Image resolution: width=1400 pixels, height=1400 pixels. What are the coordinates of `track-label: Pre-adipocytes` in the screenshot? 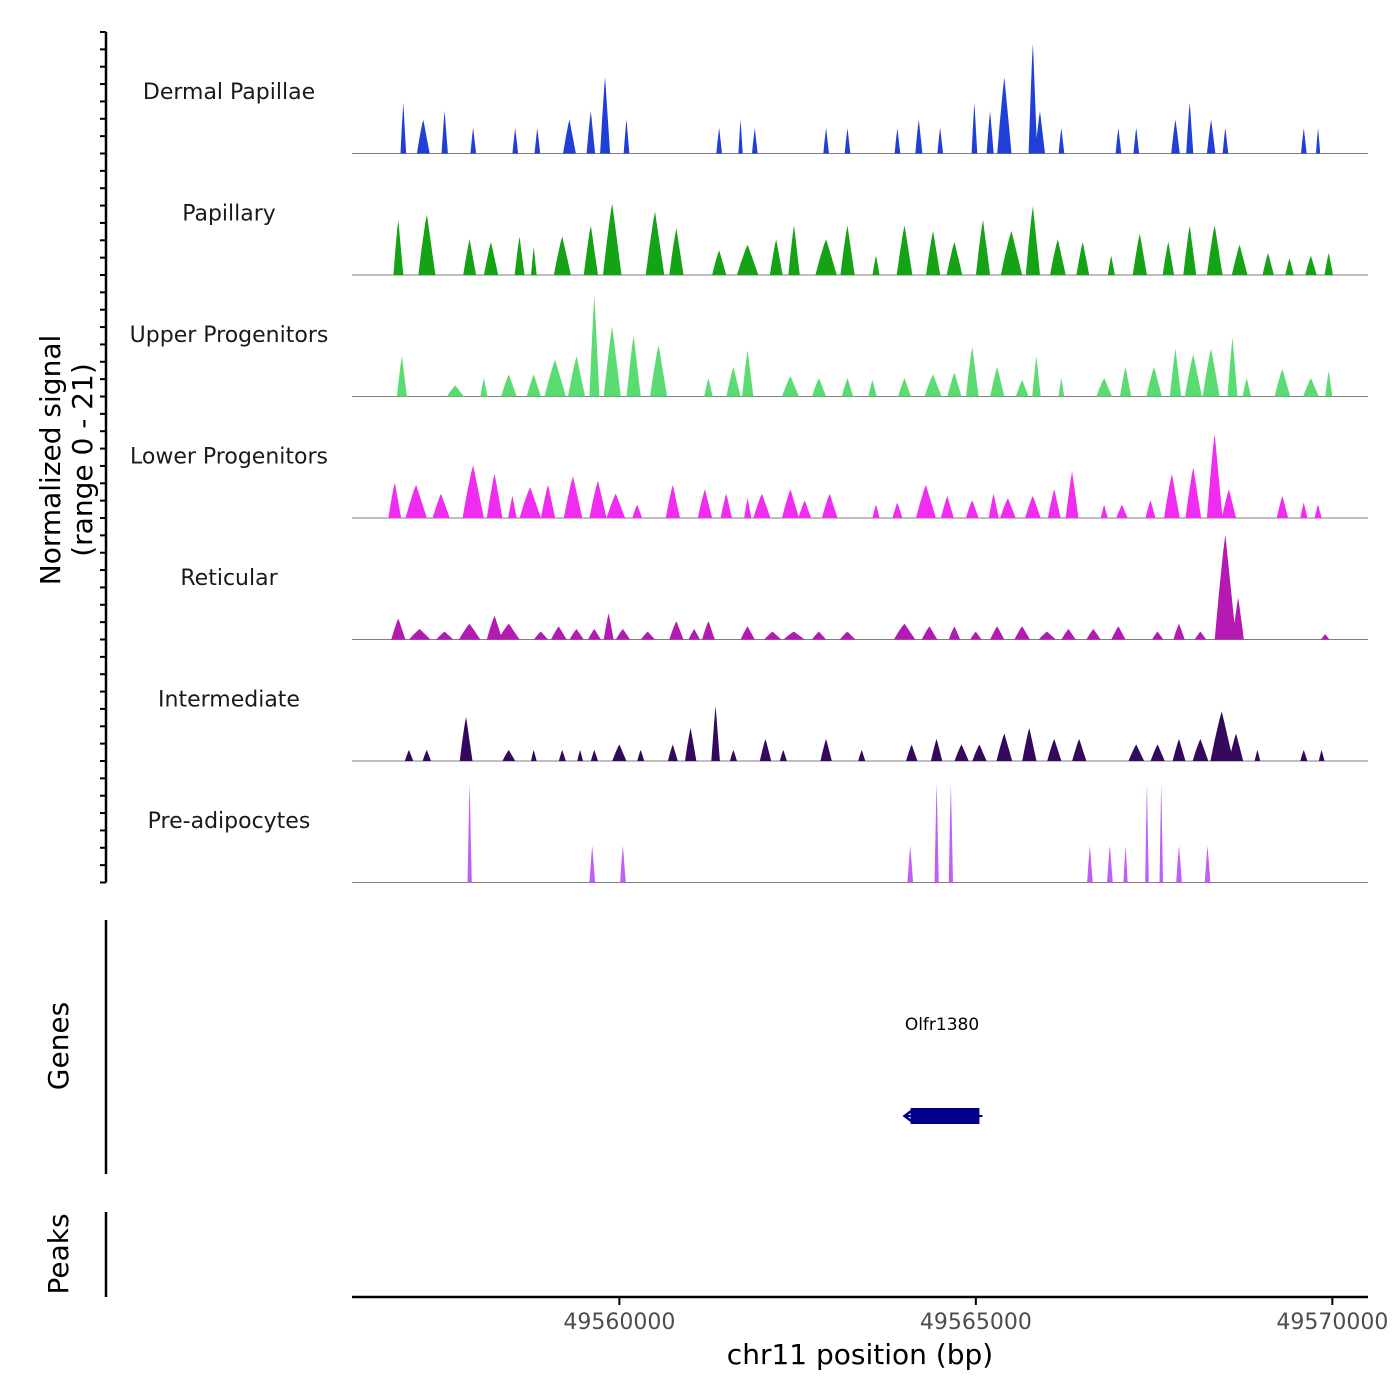 It's located at (229, 821).